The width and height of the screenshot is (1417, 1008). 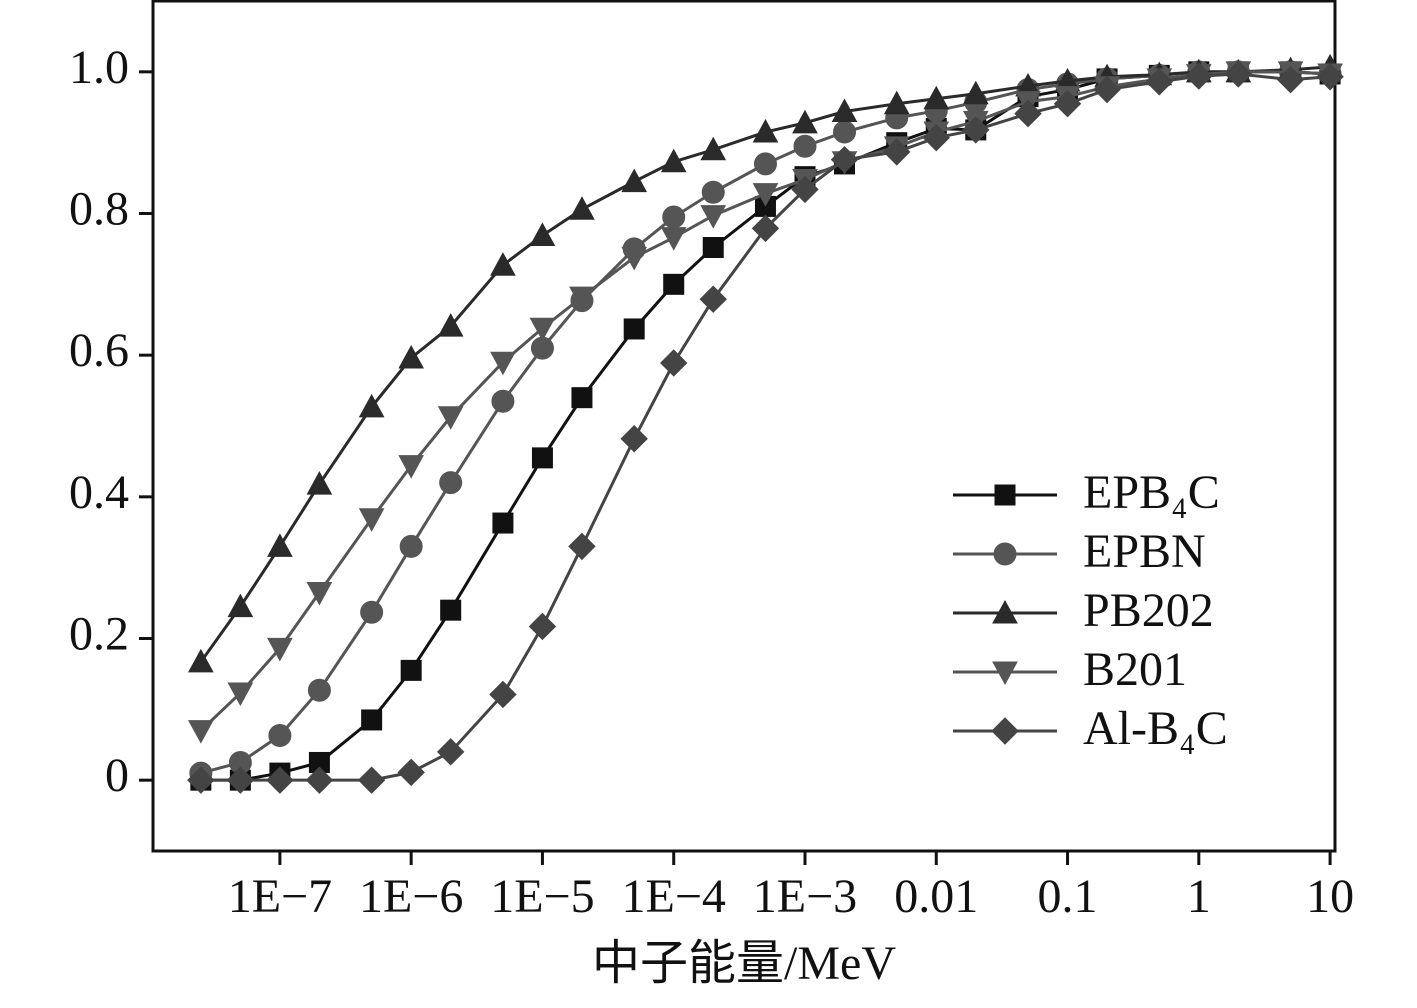 I want to click on x-tick-label: 0.01, so click(x=936, y=896).